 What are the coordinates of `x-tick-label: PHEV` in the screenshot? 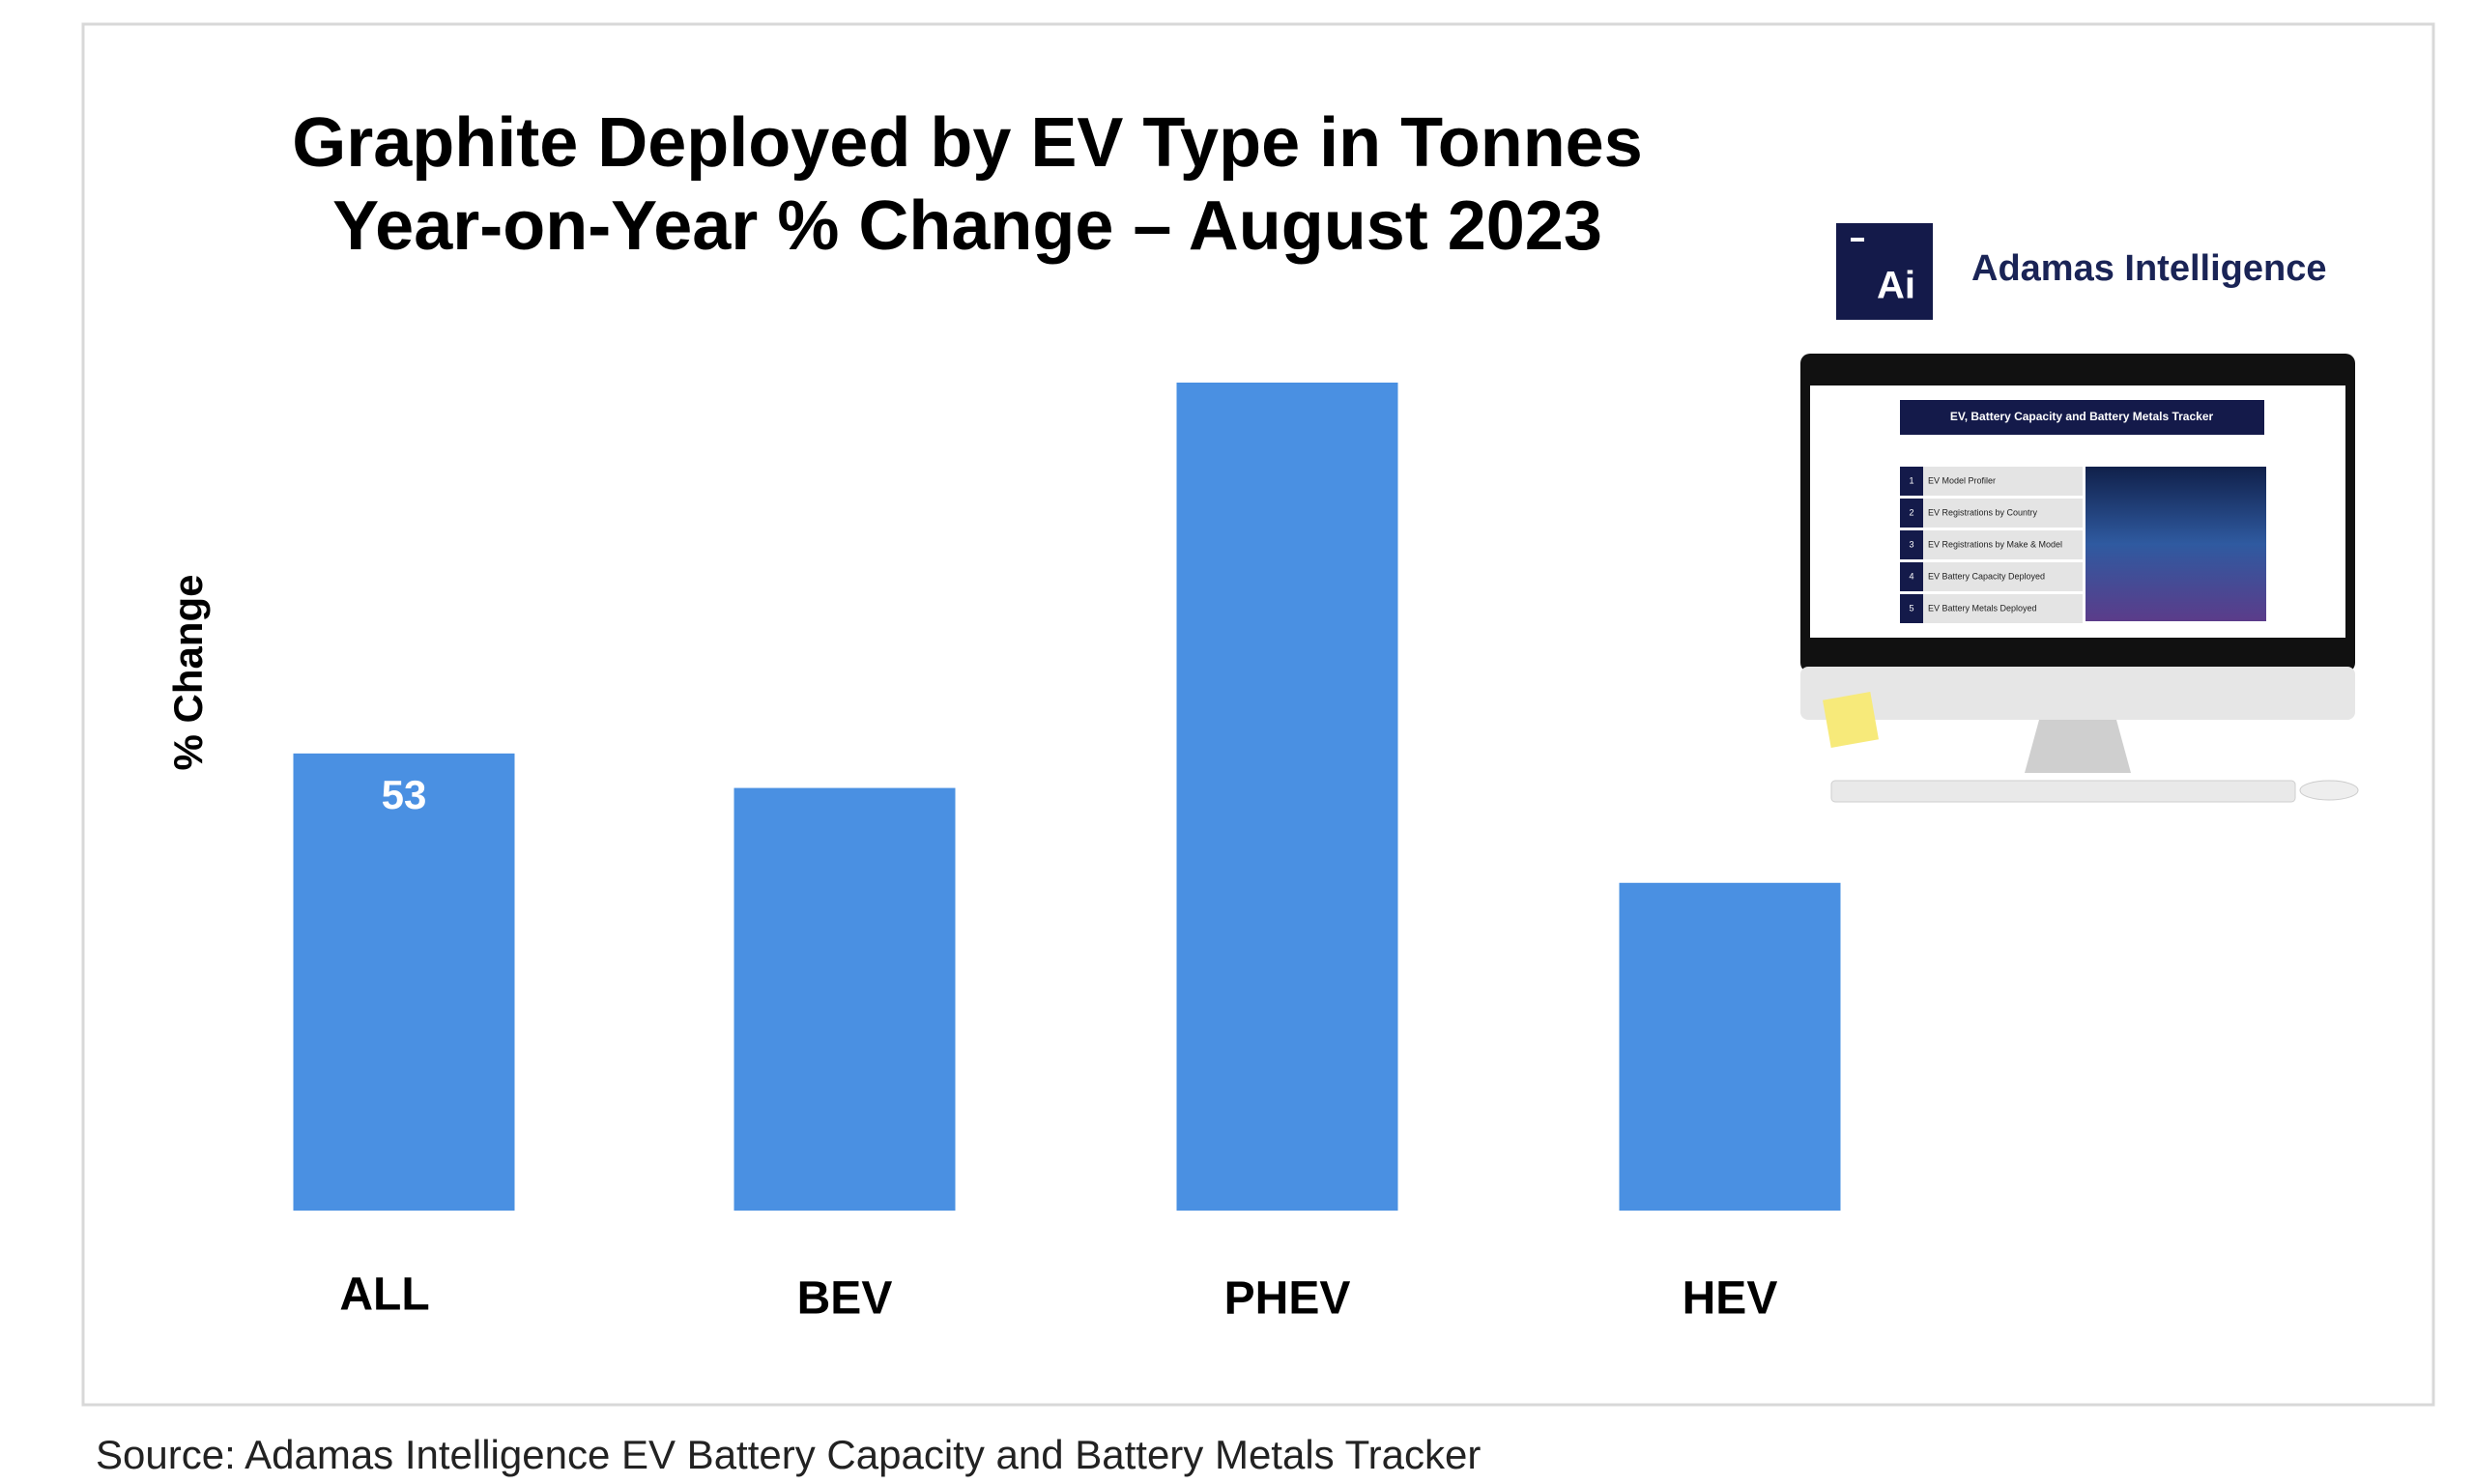 It's located at (1288, 1299).